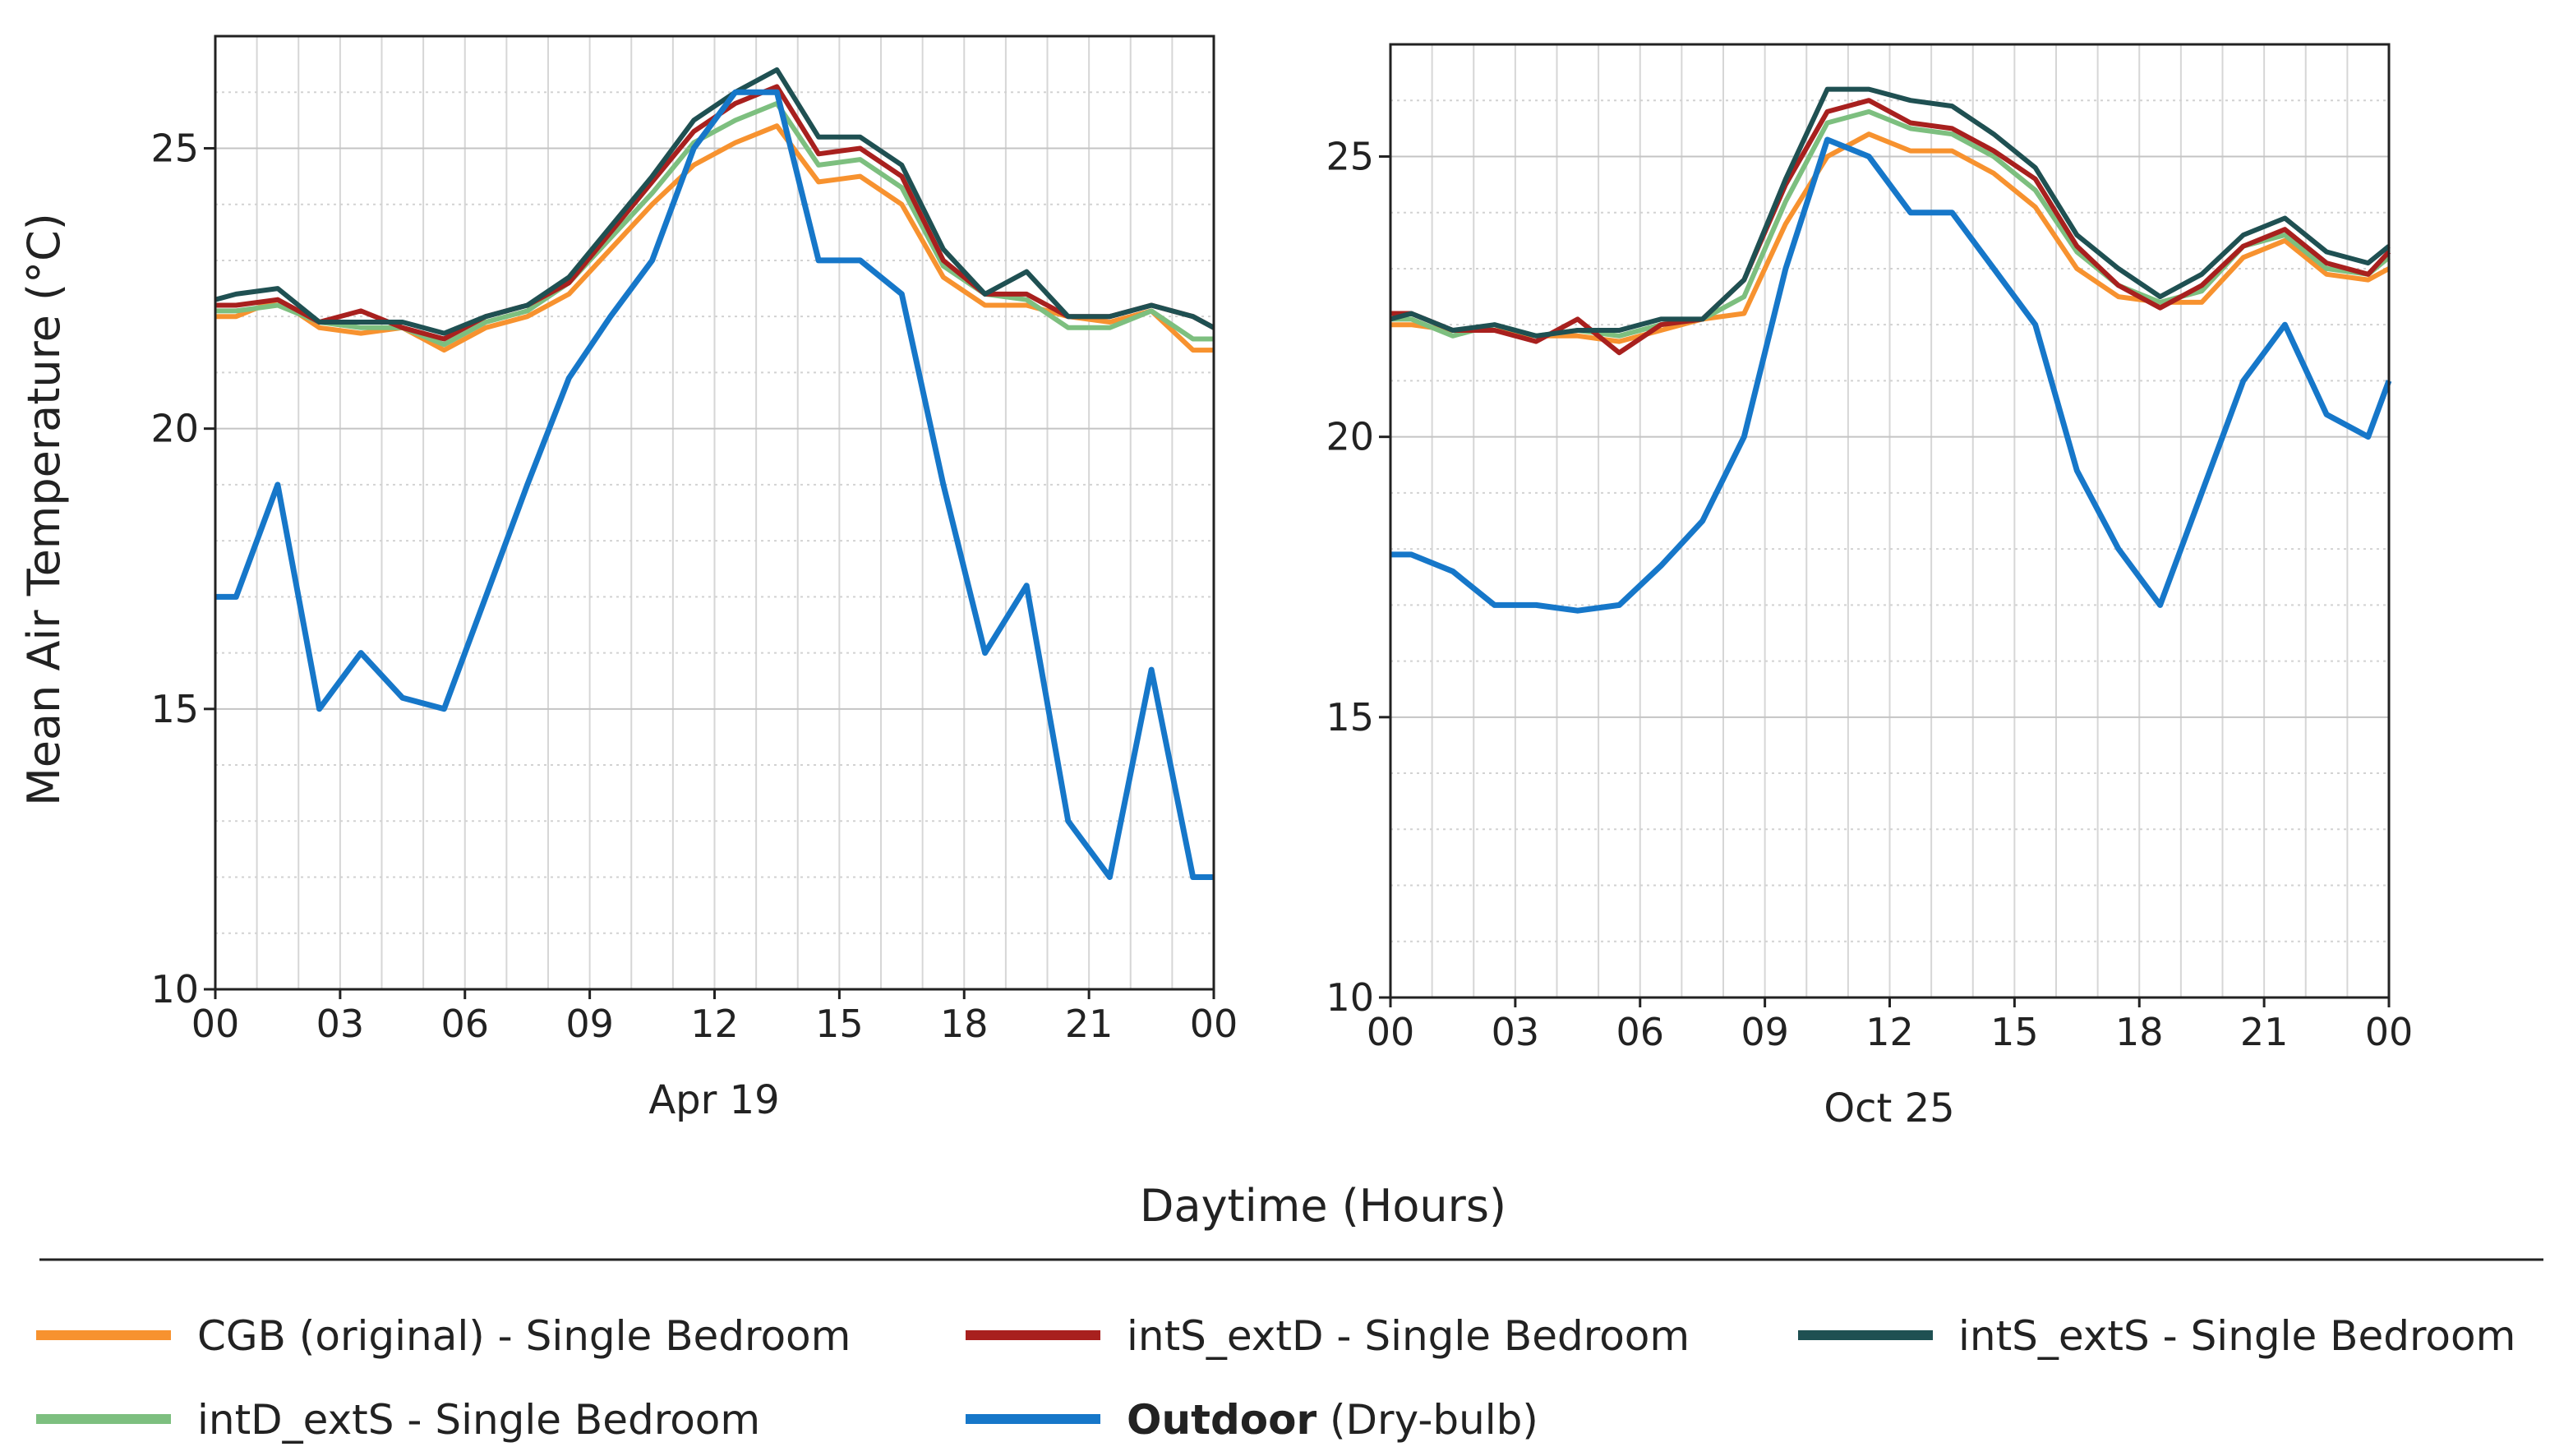 This screenshot has height=1456, width=2550. What do you see at coordinates (478, 1420) in the screenshot?
I see `legend-label-intd-exts: intD_extS - Single Bedroom` at bounding box center [478, 1420].